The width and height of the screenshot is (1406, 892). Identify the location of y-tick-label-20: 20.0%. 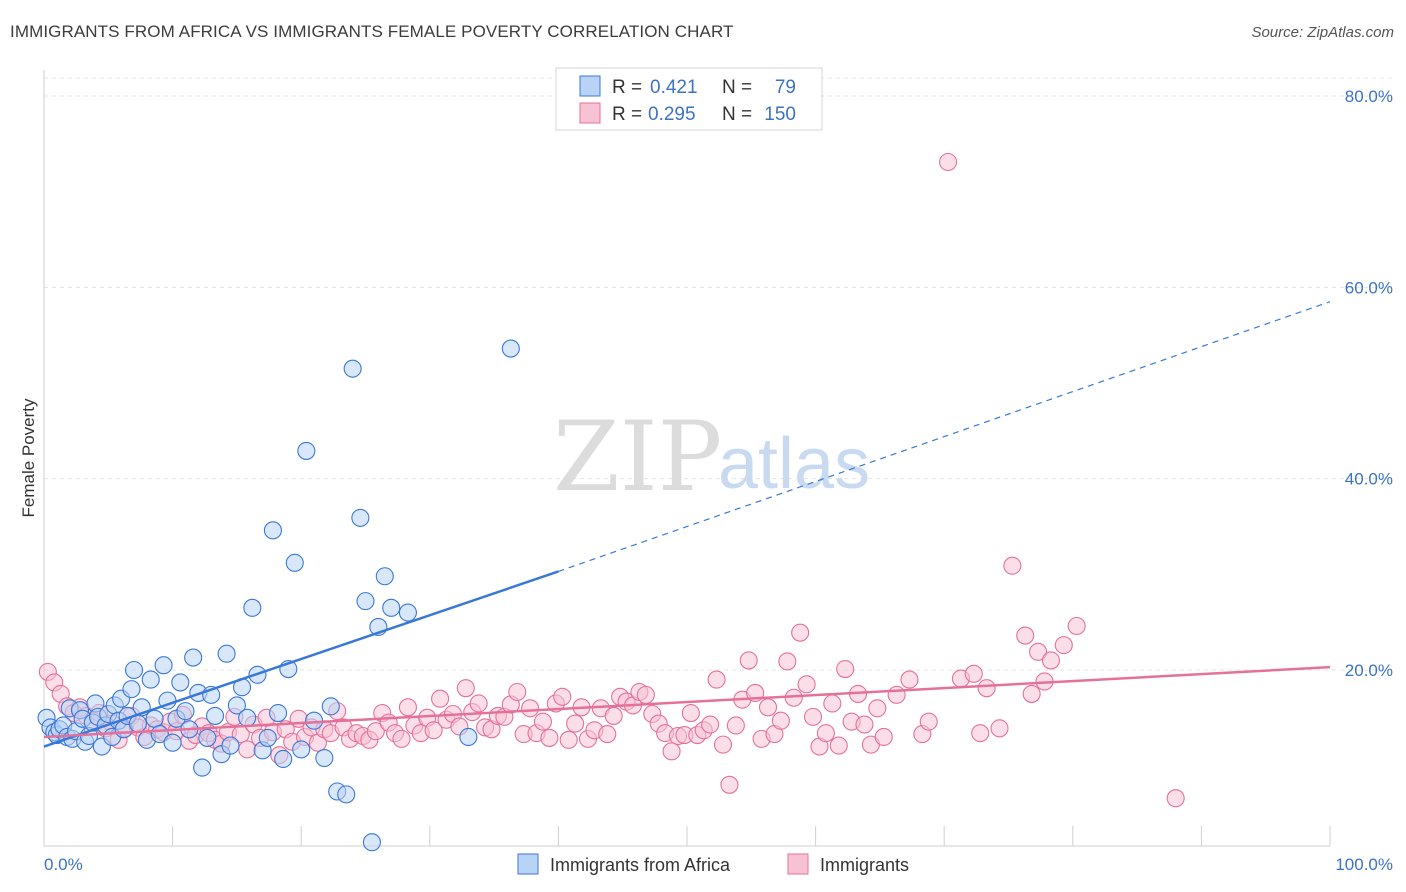
(1369, 670).